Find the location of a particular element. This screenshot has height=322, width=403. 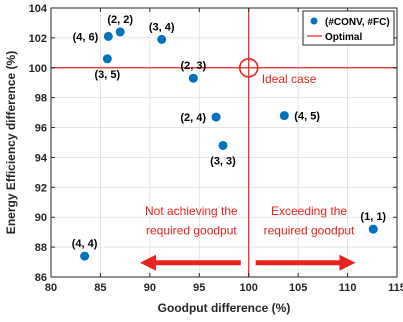

x-tick-label: 110 is located at coordinates (348, 288).